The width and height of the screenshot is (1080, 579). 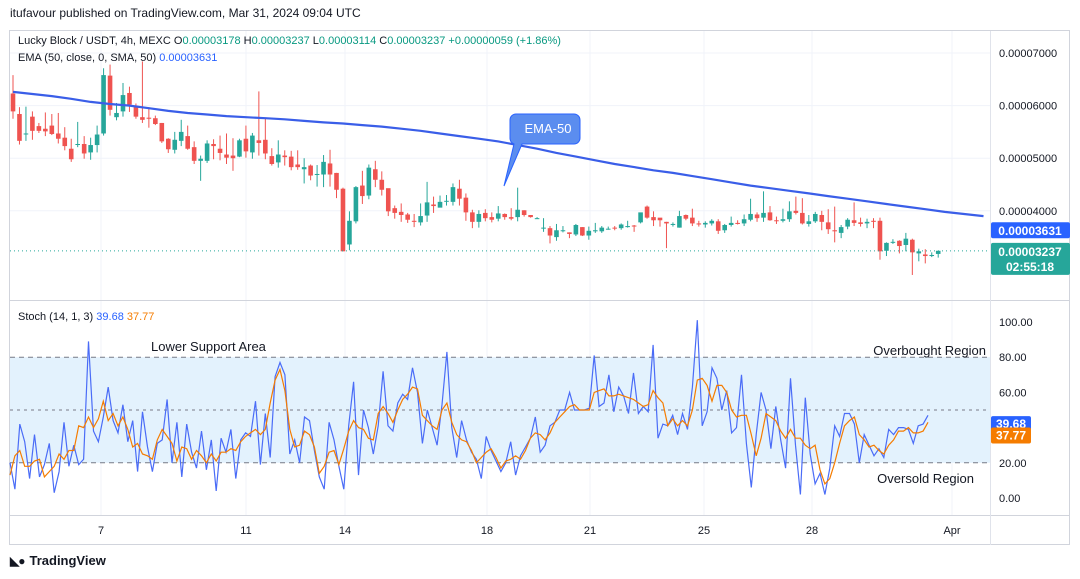 What do you see at coordinates (487, 531) in the screenshot?
I see `time-tick-label: 18` at bounding box center [487, 531].